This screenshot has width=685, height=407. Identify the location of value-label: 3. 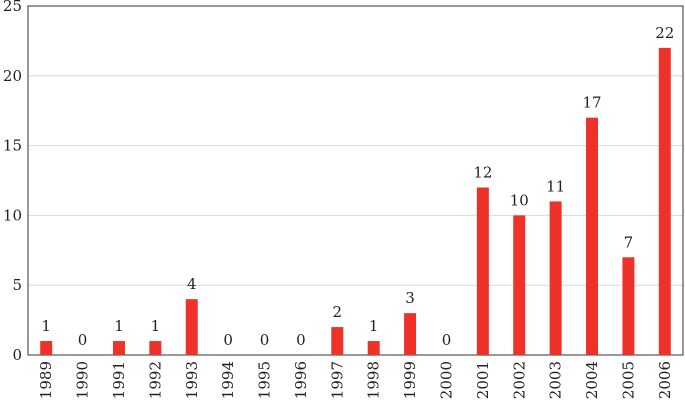
(410, 298).